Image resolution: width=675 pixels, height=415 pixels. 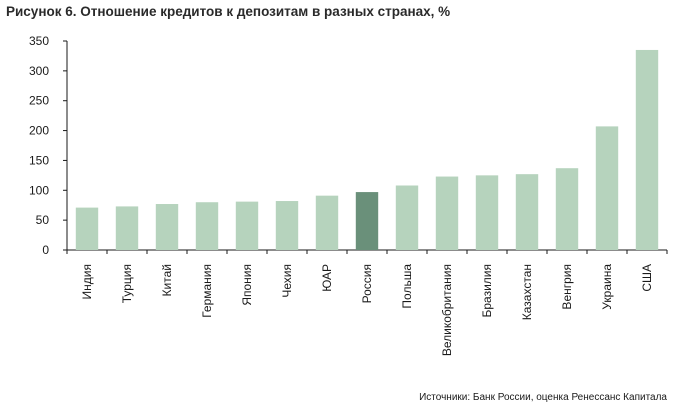 I want to click on y-tick-label: 50, so click(x=43, y=220).